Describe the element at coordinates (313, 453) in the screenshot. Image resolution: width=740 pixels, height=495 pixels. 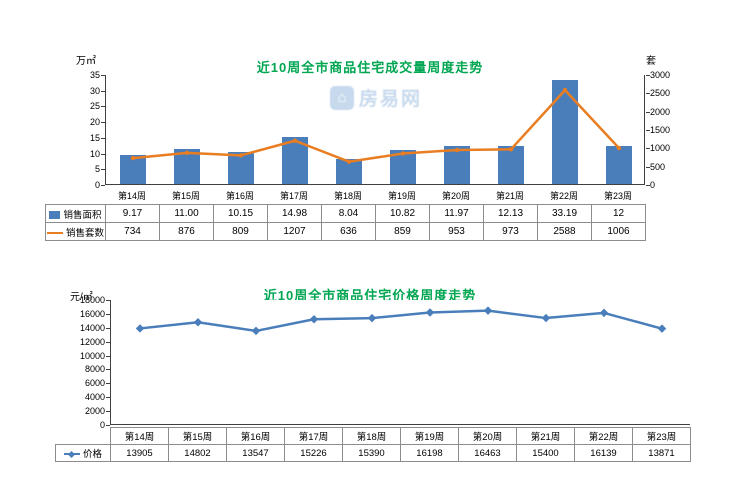
I see `value-cell: 15226` at that location.